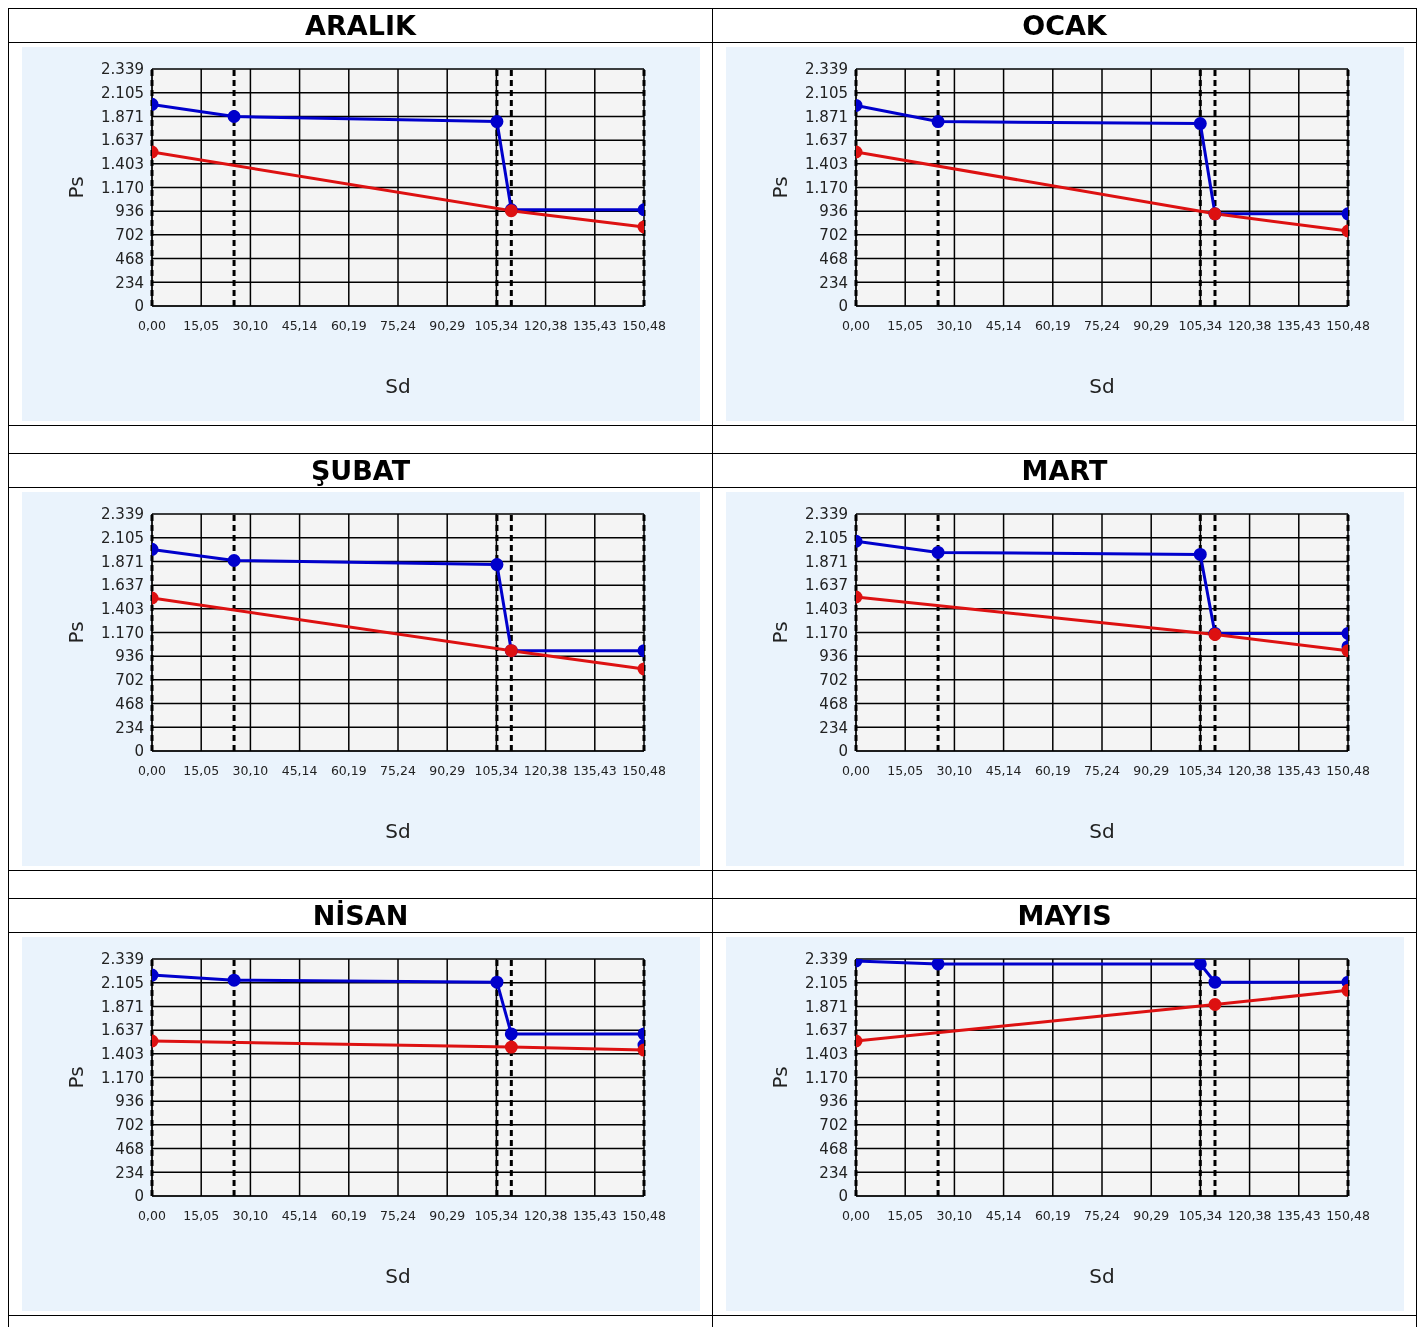 The width and height of the screenshot is (1424, 1327). Describe the element at coordinates (1064, 25) in the screenshot. I see `chart-title: OCAK` at that location.